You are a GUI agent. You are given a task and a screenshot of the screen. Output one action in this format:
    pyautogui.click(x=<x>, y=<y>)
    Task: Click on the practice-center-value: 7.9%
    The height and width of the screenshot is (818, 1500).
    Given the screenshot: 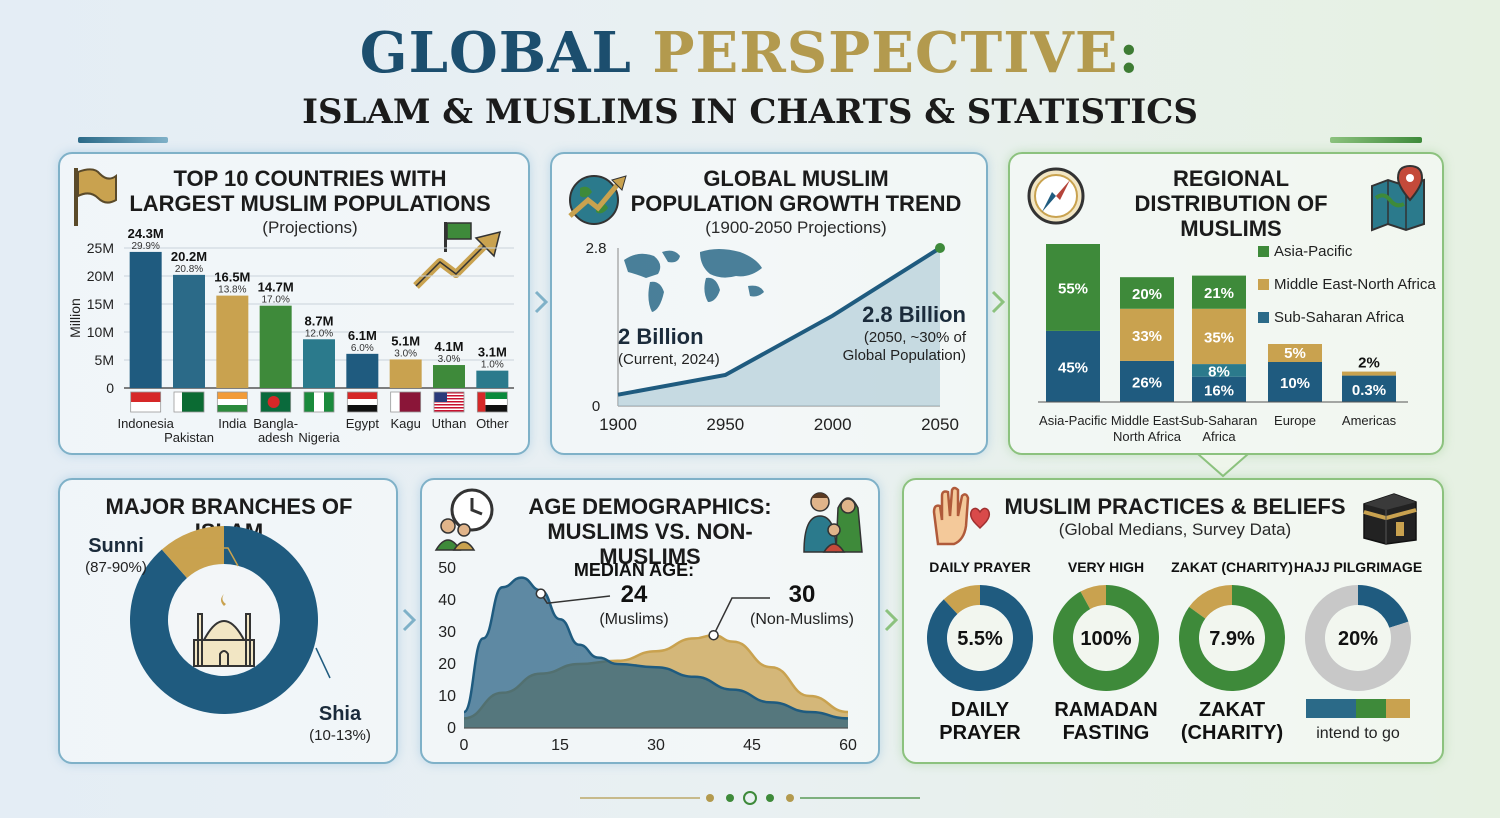 What is the action you would take?
    pyautogui.click(x=1232, y=639)
    